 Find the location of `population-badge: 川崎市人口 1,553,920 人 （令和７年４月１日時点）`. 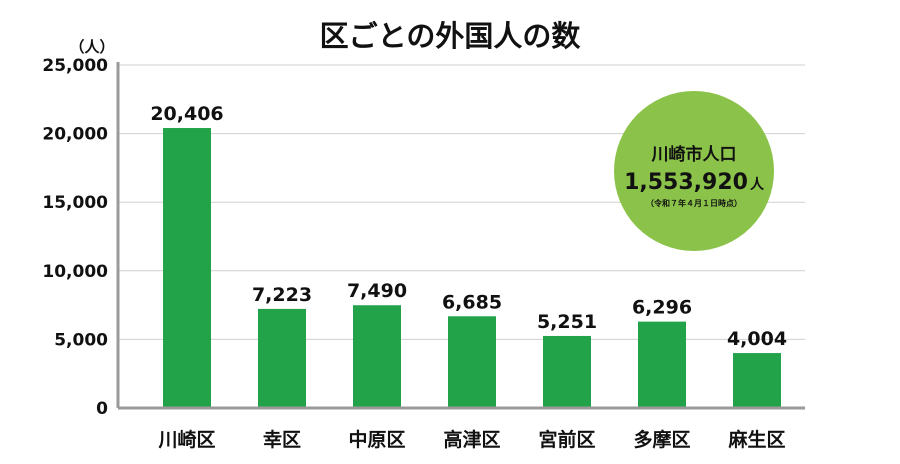

population-badge: 川崎市人口 1,553,920 人 （令和７年４月１日時点） is located at coordinates (694, 171).